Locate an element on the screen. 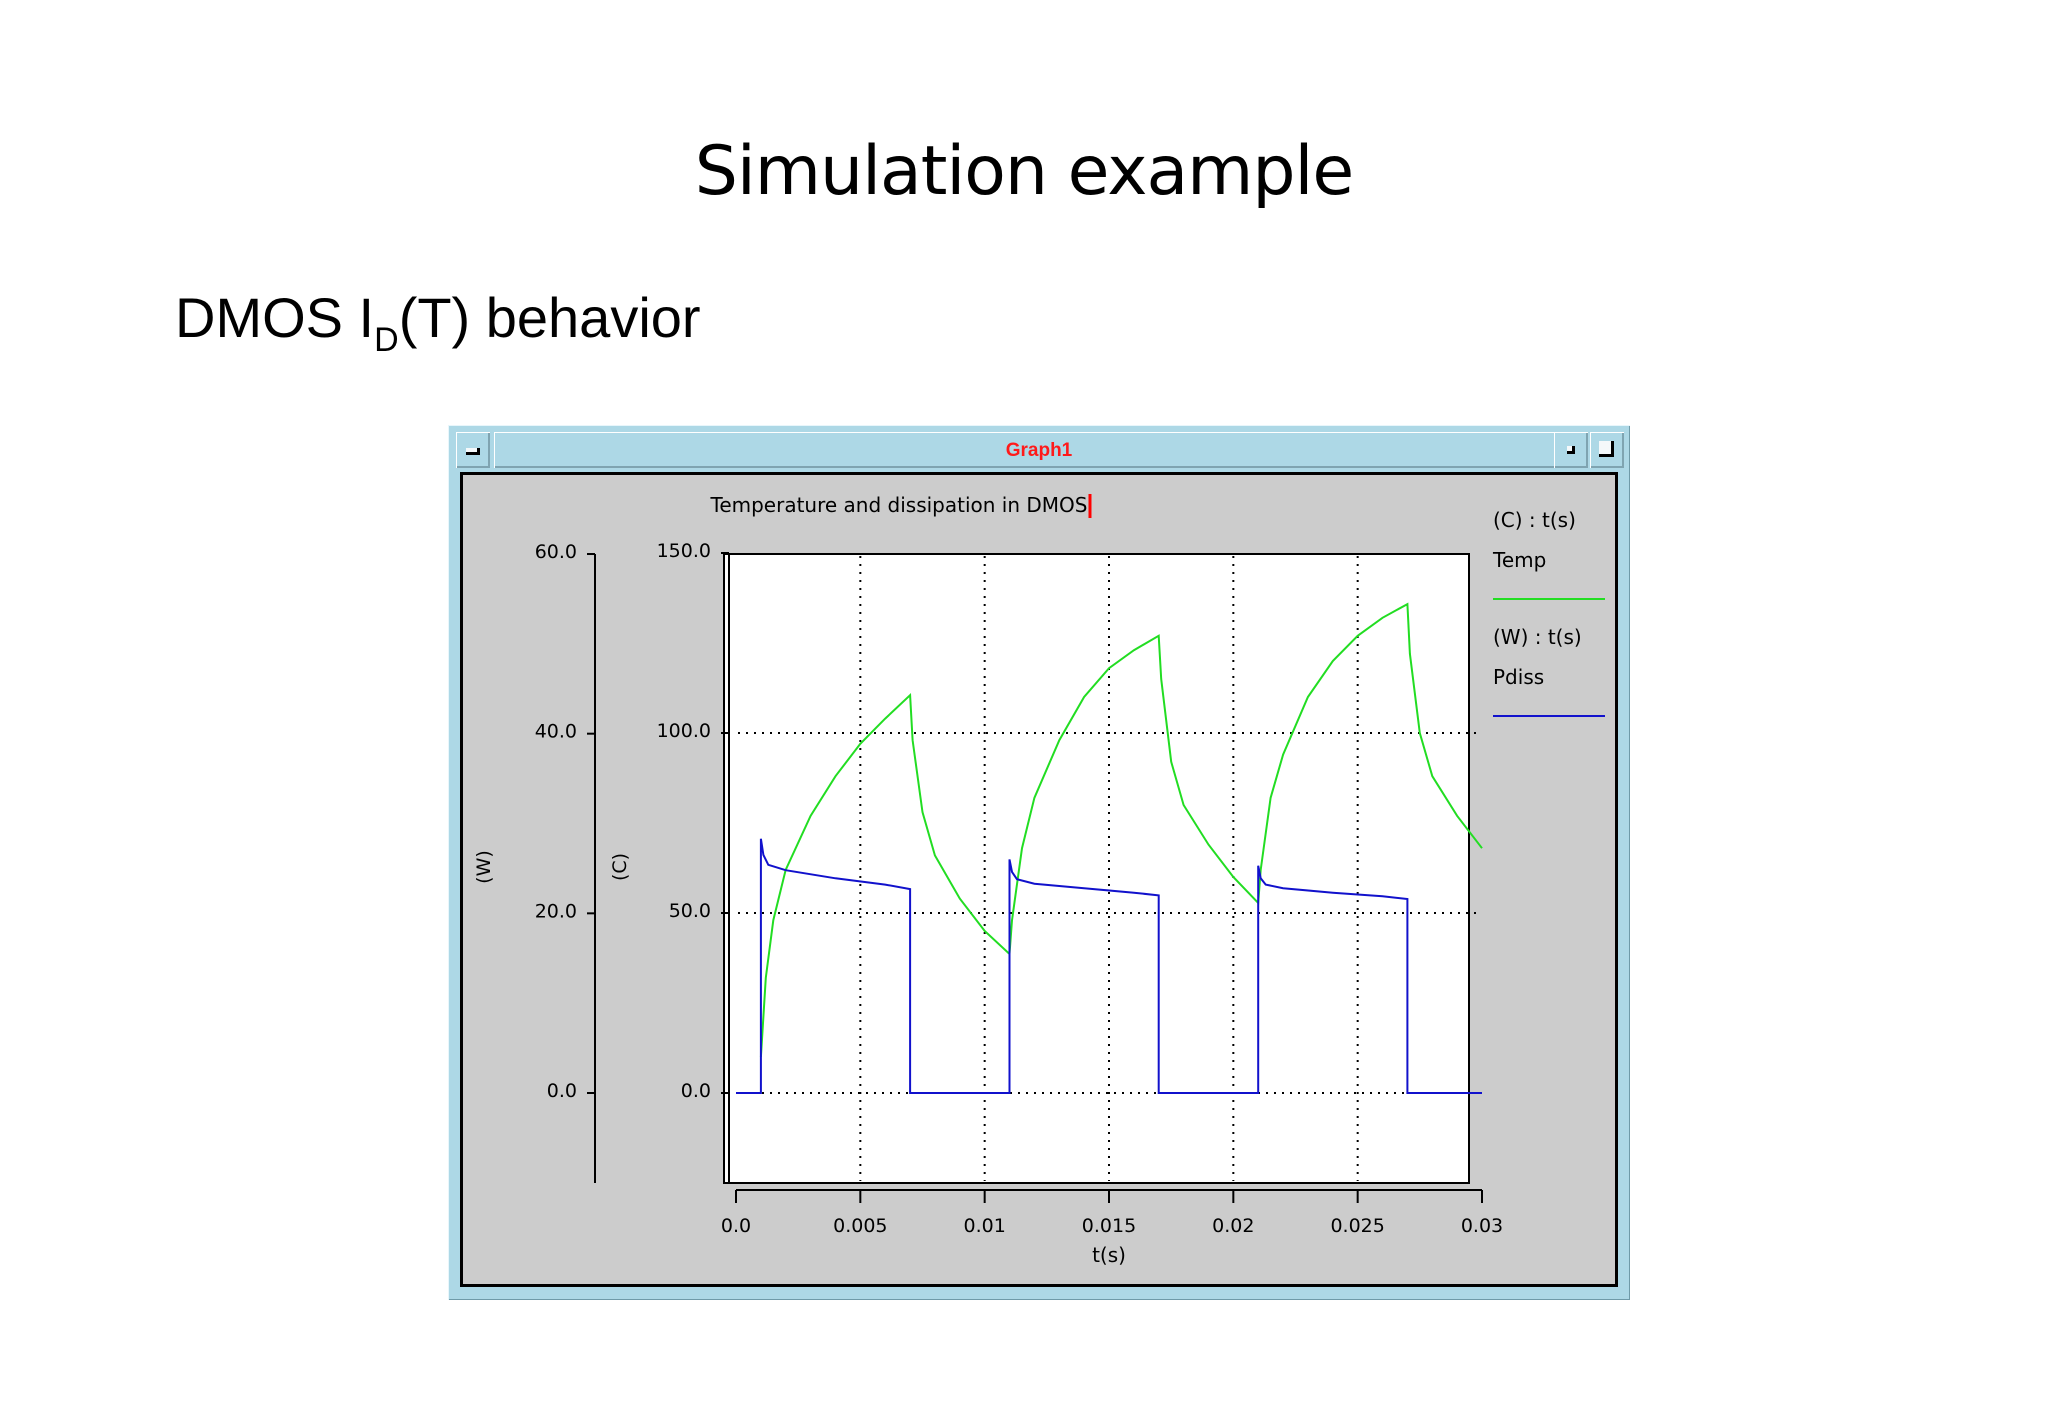 This screenshot has width=2048, height=1418. subtitle-suffix: (T) behavior is located at coordinates (549, 317).